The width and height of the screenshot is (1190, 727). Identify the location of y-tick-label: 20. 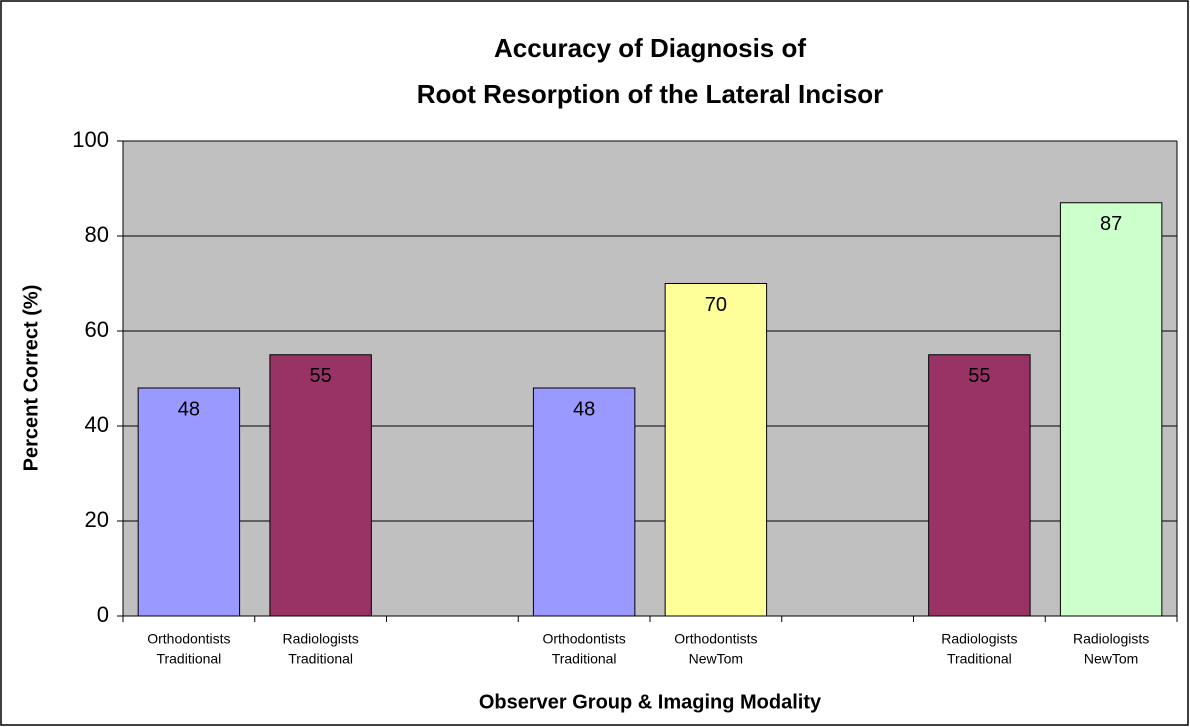
(97, 519).